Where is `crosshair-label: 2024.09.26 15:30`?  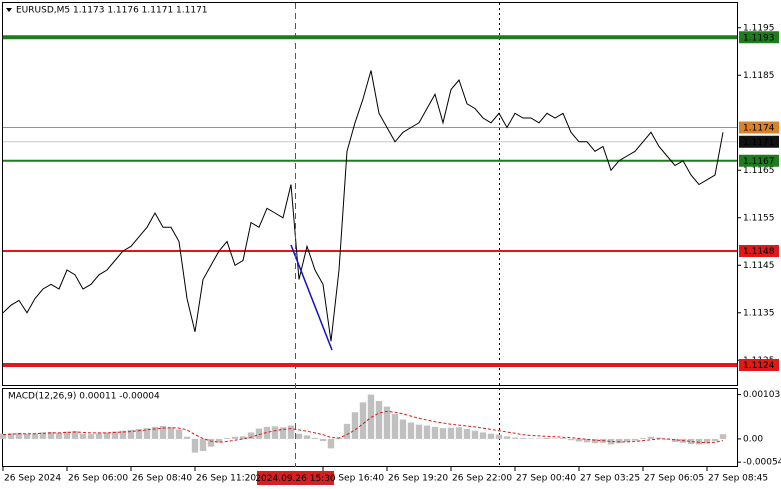 crosshair-label: 2024.09.26 15:30 is located at coordinates (295, 479).